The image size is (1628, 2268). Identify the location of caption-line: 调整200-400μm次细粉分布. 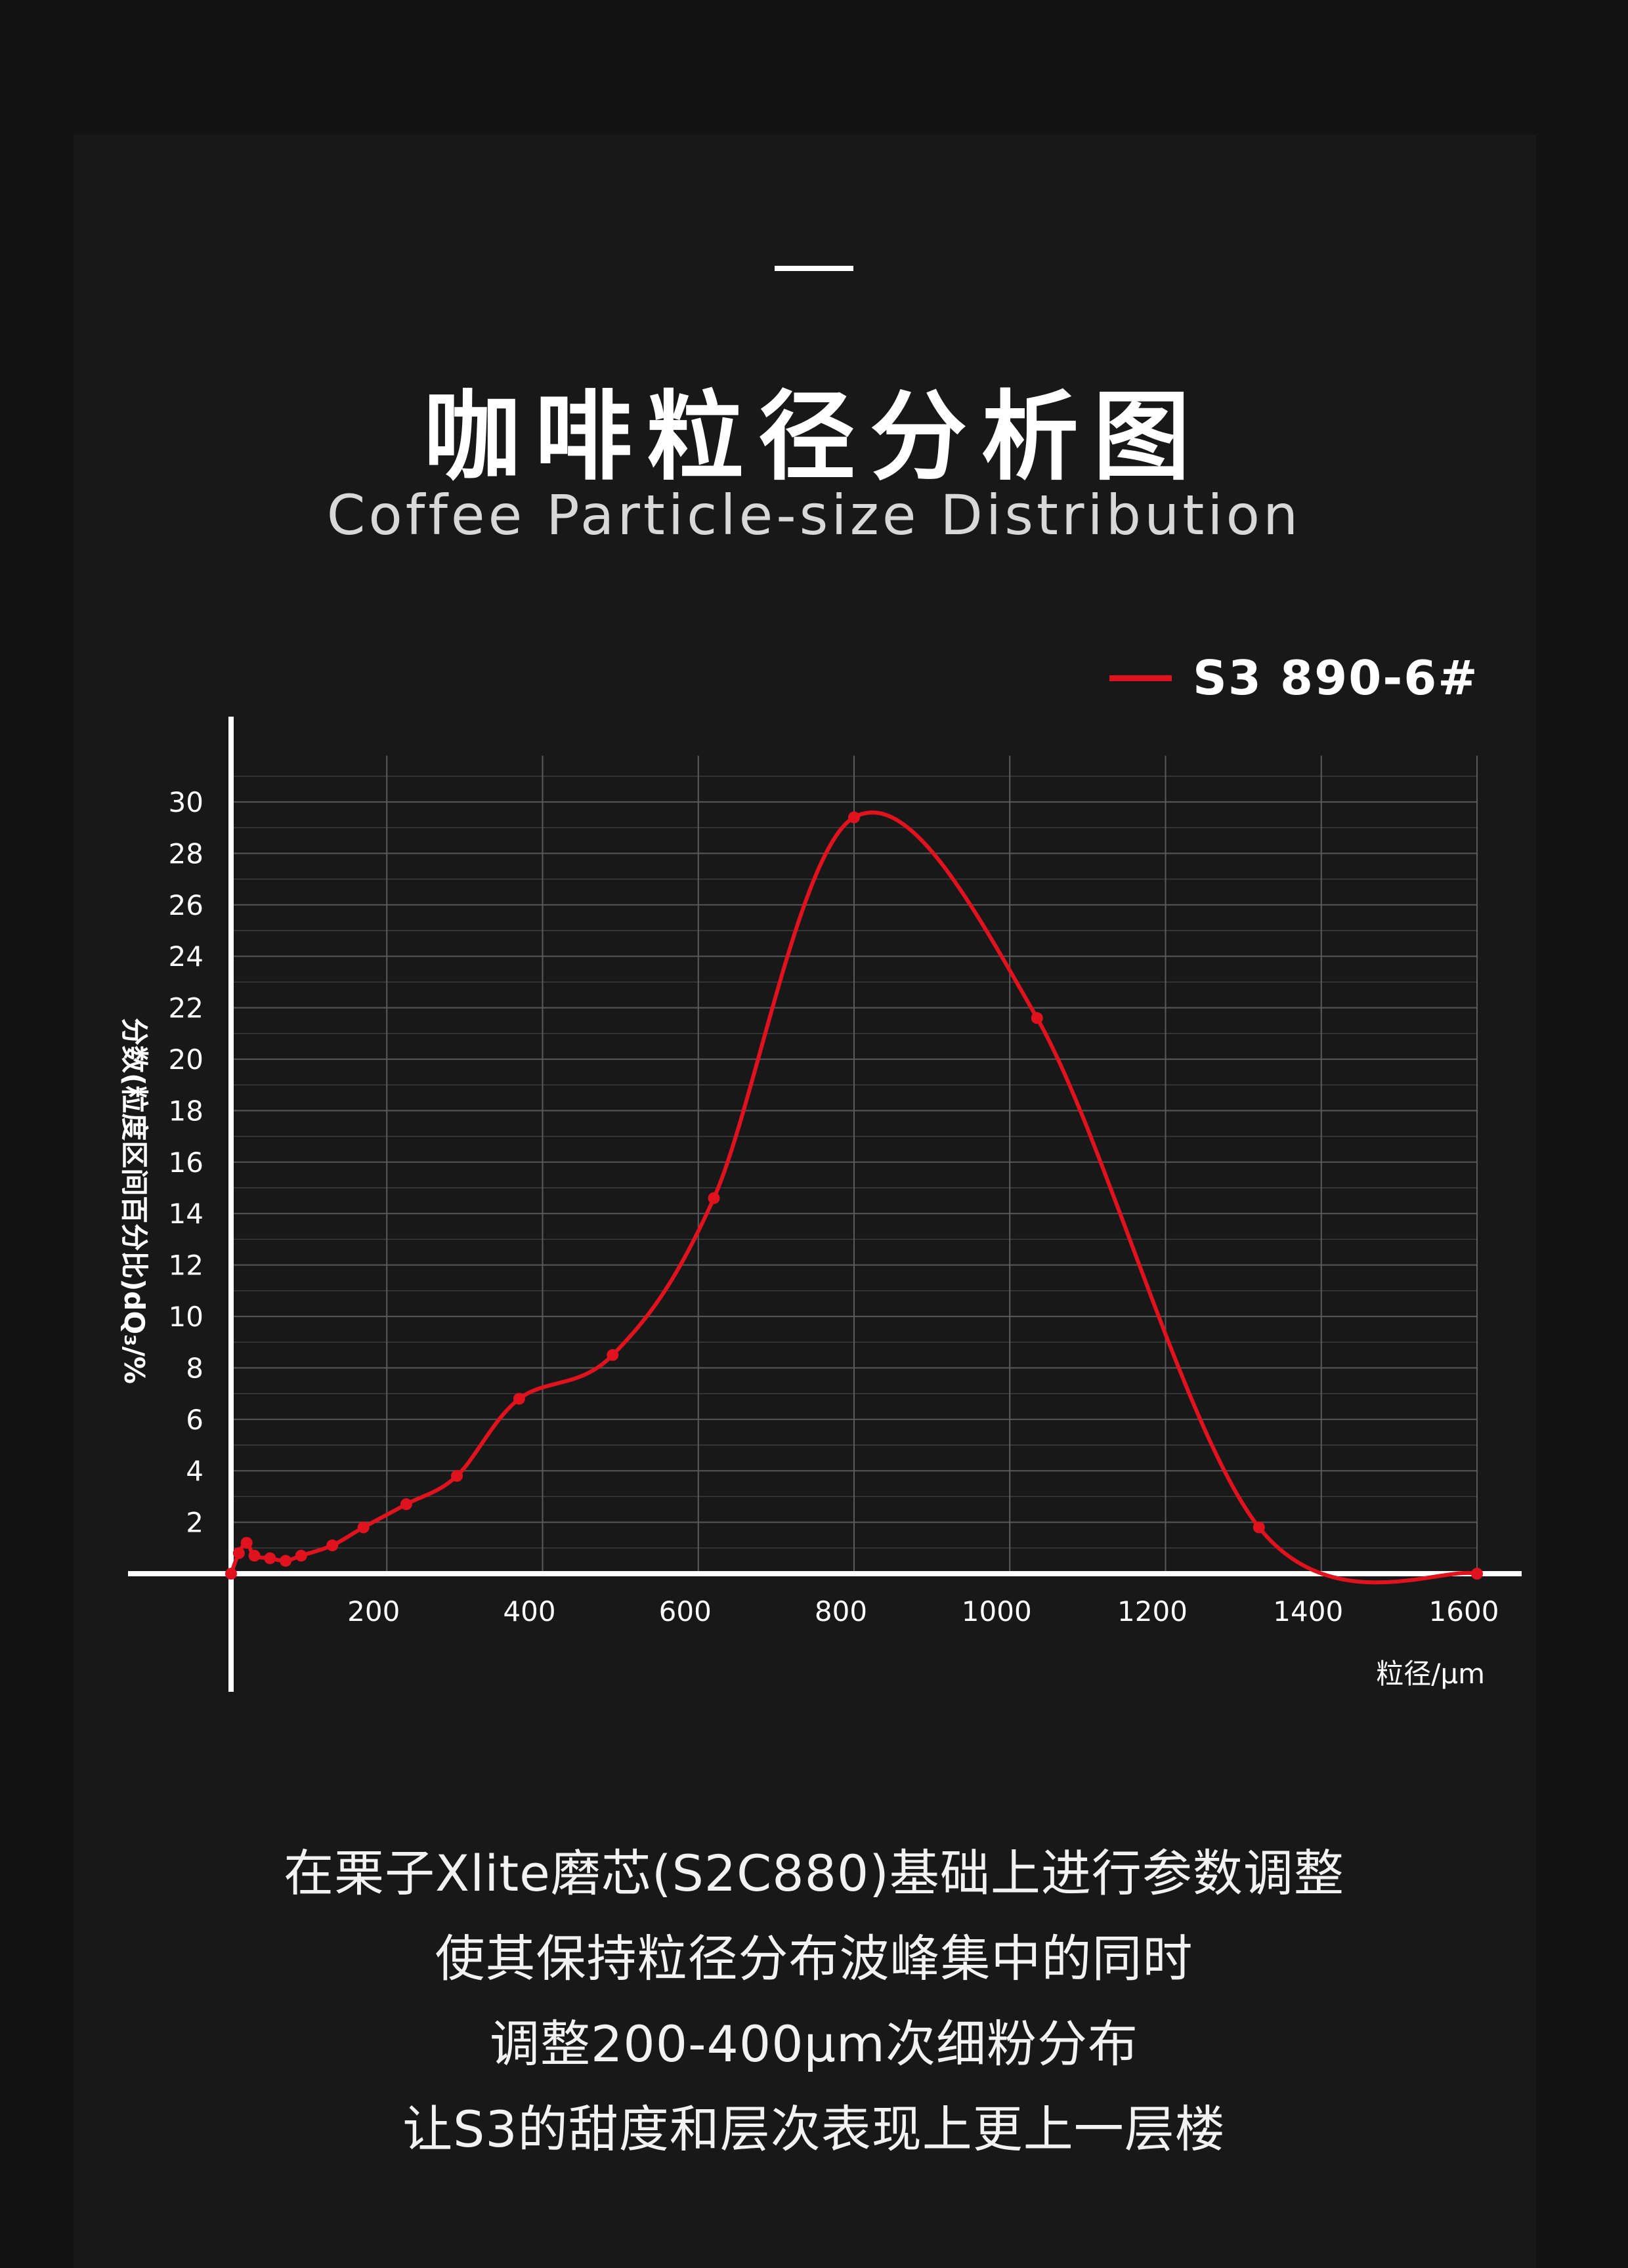
(814, 2044).